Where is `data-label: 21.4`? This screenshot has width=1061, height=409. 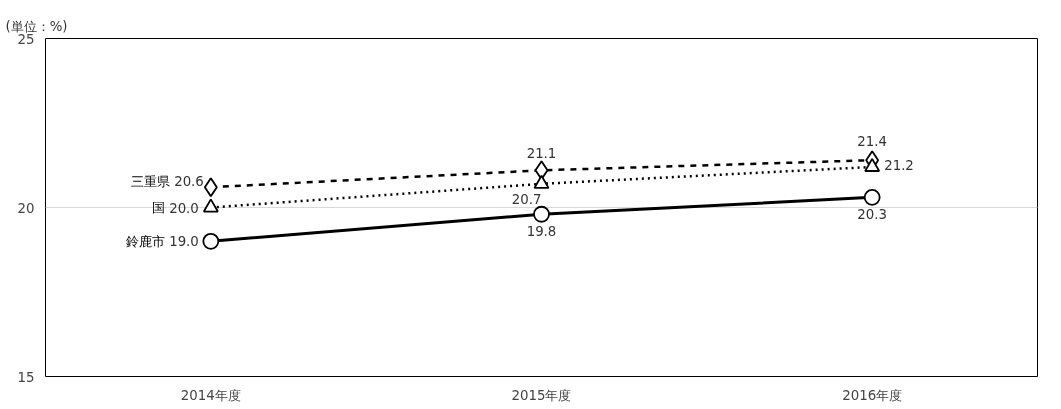
data-label: 21.4 is located at coordinates (872, 142).